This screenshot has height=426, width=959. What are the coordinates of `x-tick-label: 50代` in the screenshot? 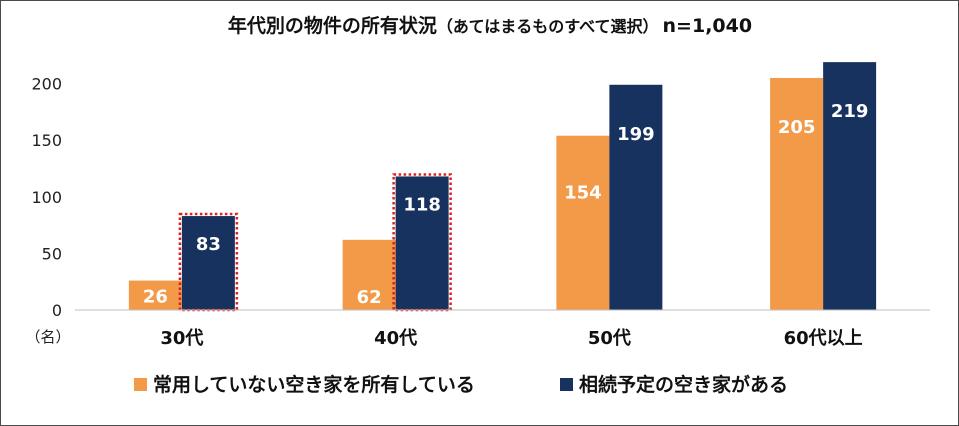 It's located at (609, 338).